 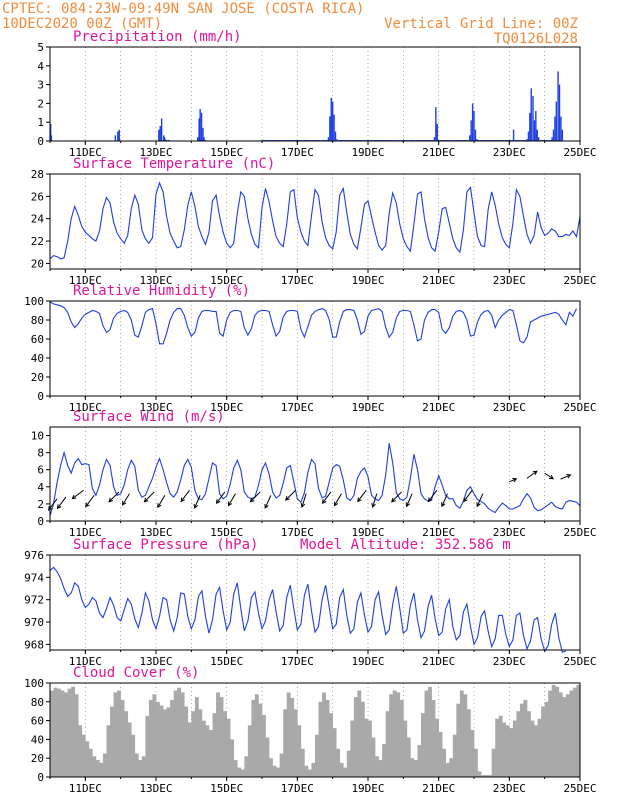 I want to click on x-tick-label: 23DEC, so click(x=509, y=152).